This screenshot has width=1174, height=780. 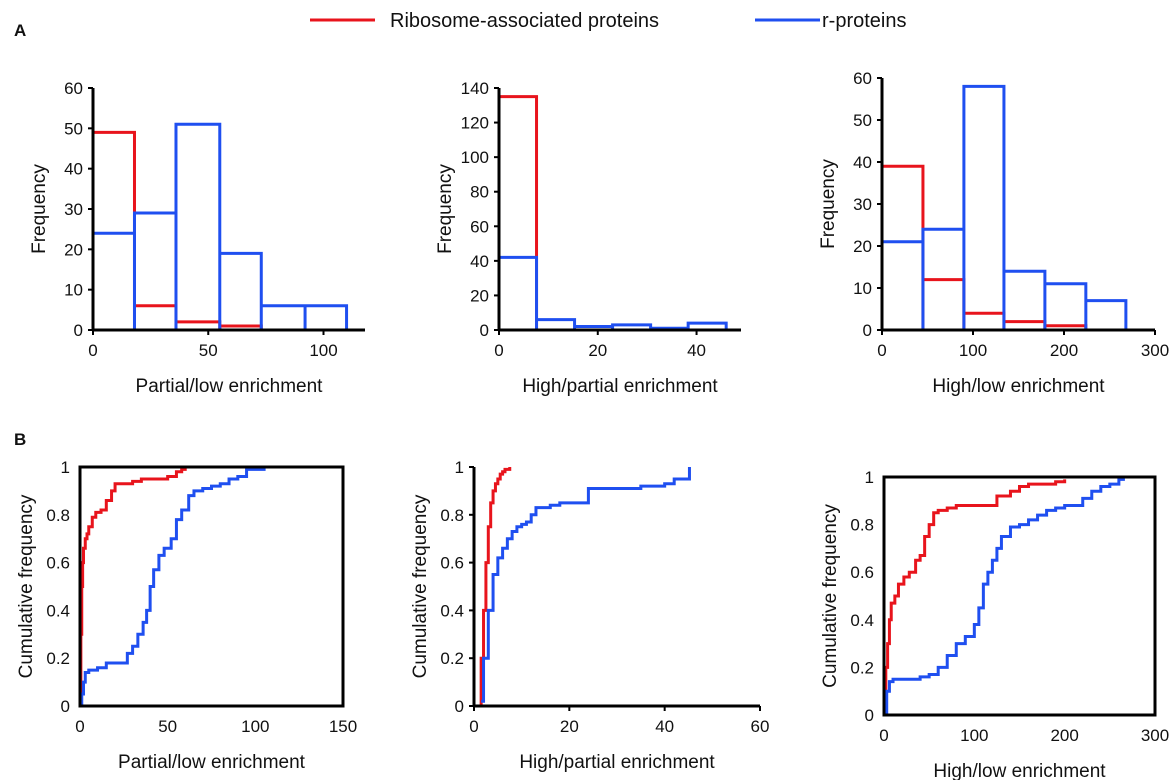 I want to click on series-a1-r-proteins, so click(x=220, y=226).